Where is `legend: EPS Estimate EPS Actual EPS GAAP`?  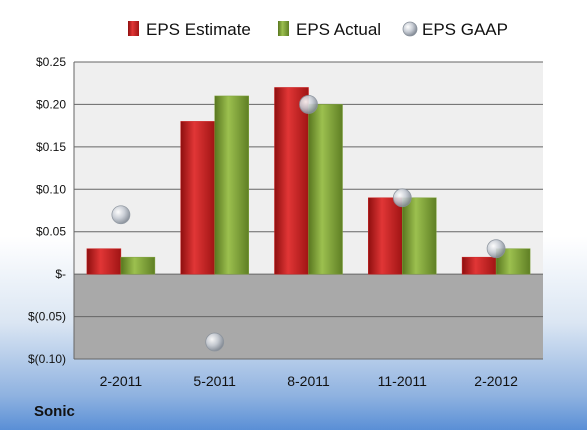
legend: EPS Estimate EPS Actual EPS GAAP is located at coordinates (318, 29).